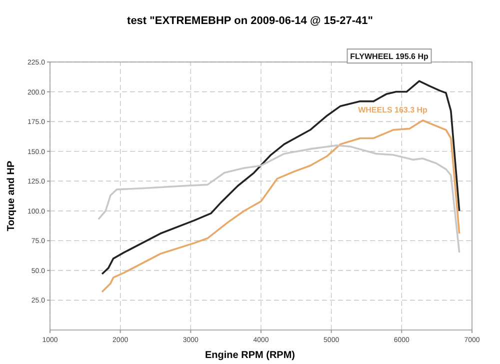  Describe the element at coordinates (250, 355) in the screenshot. I see `x-axis-title: Engine RPM (RPM)` at that location.